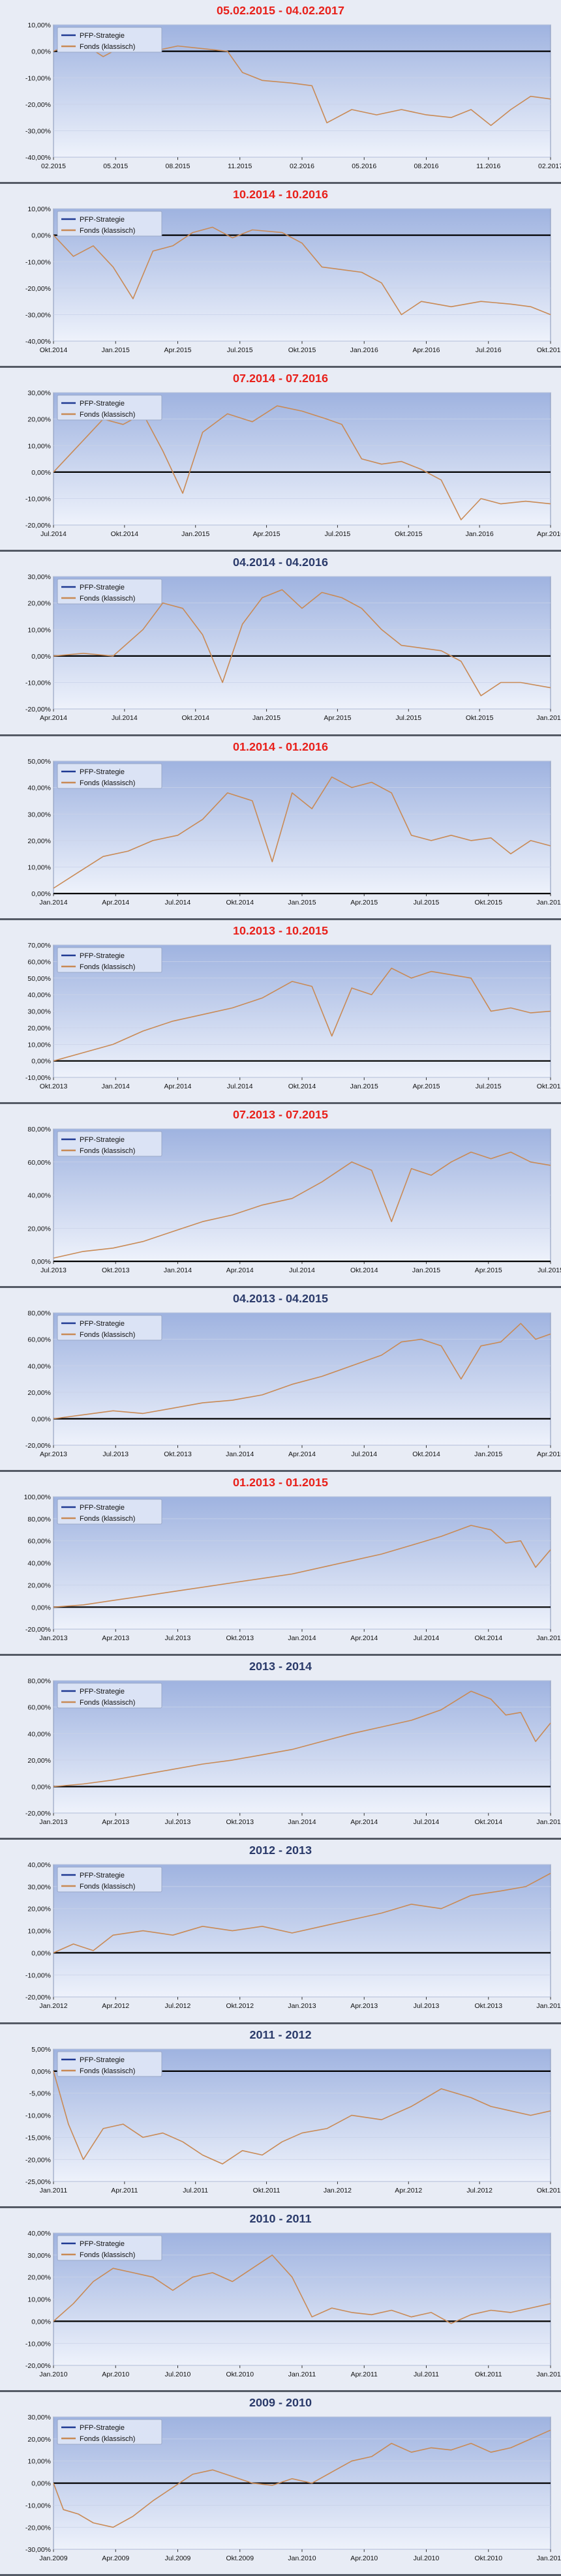 This screenshot has height=2576, width=561. I want to click on x-tick-label: Apr.2016, so click(549, 534).